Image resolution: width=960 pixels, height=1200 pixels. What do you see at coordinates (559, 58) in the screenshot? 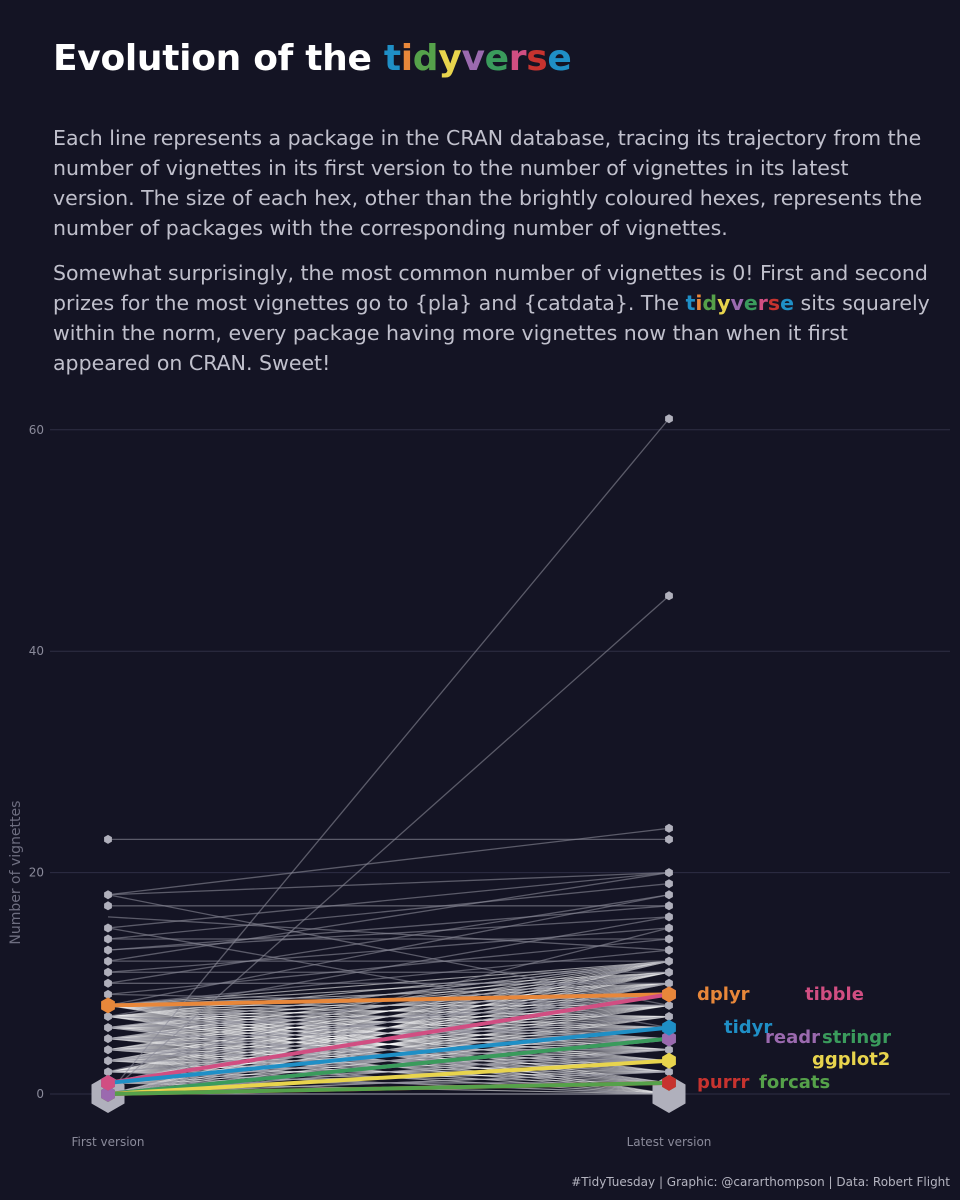
I see `title-brand-letter-8: e` at bounding box center [559, 58].